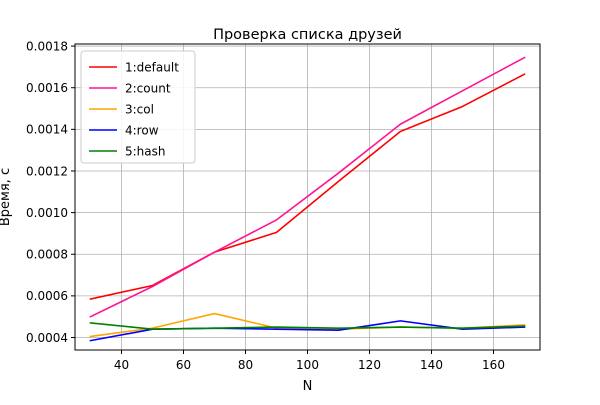 The image size is (600, 405). I want to click on y-tick-label: 0.0016, so click(47, 88).